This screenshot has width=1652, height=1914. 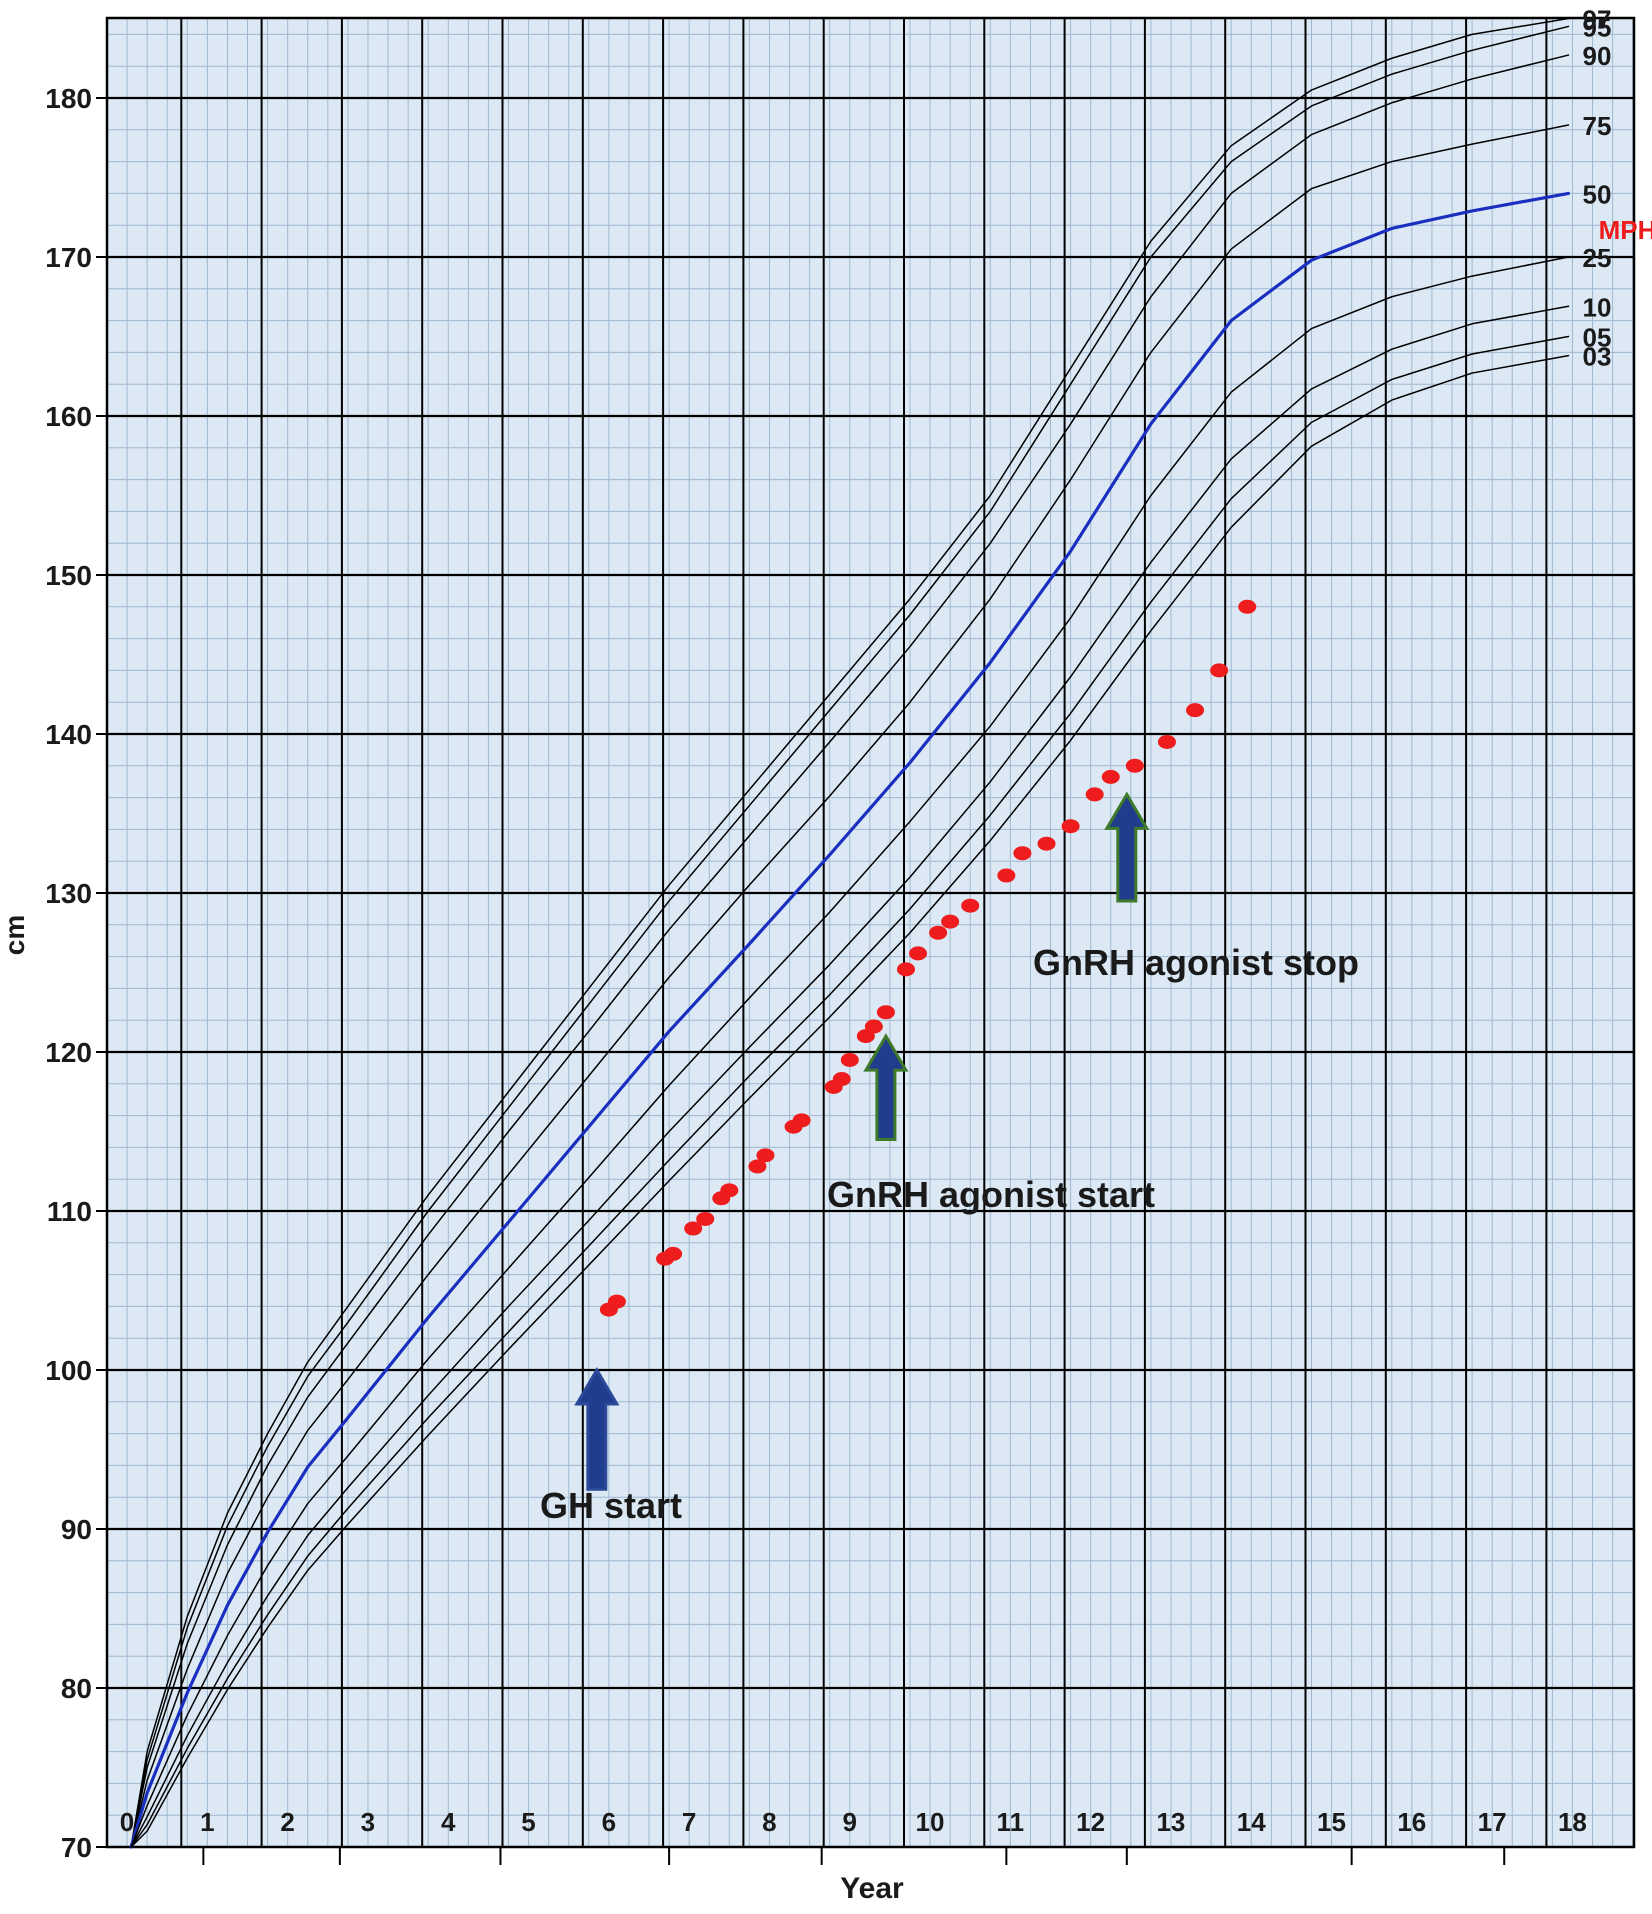 I want to click on x-tick-label: 6, so click(x=609, y=1822).